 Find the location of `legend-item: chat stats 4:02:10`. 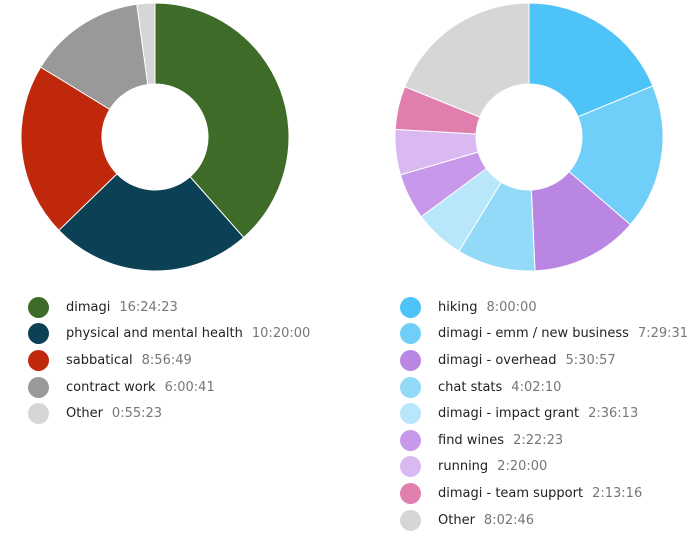

legend-item: chat stats 4:02:10 is located at coordinates (544, 387).